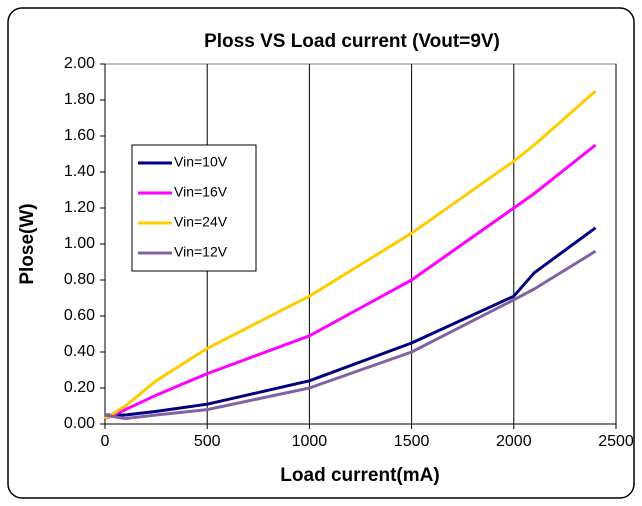 The height and width of the screenshot is (506, 642). What do you see at coordinates (201, 192) in the screenshot?
I see `legend-text: Vin=16V` at bounding box center [201, 192].